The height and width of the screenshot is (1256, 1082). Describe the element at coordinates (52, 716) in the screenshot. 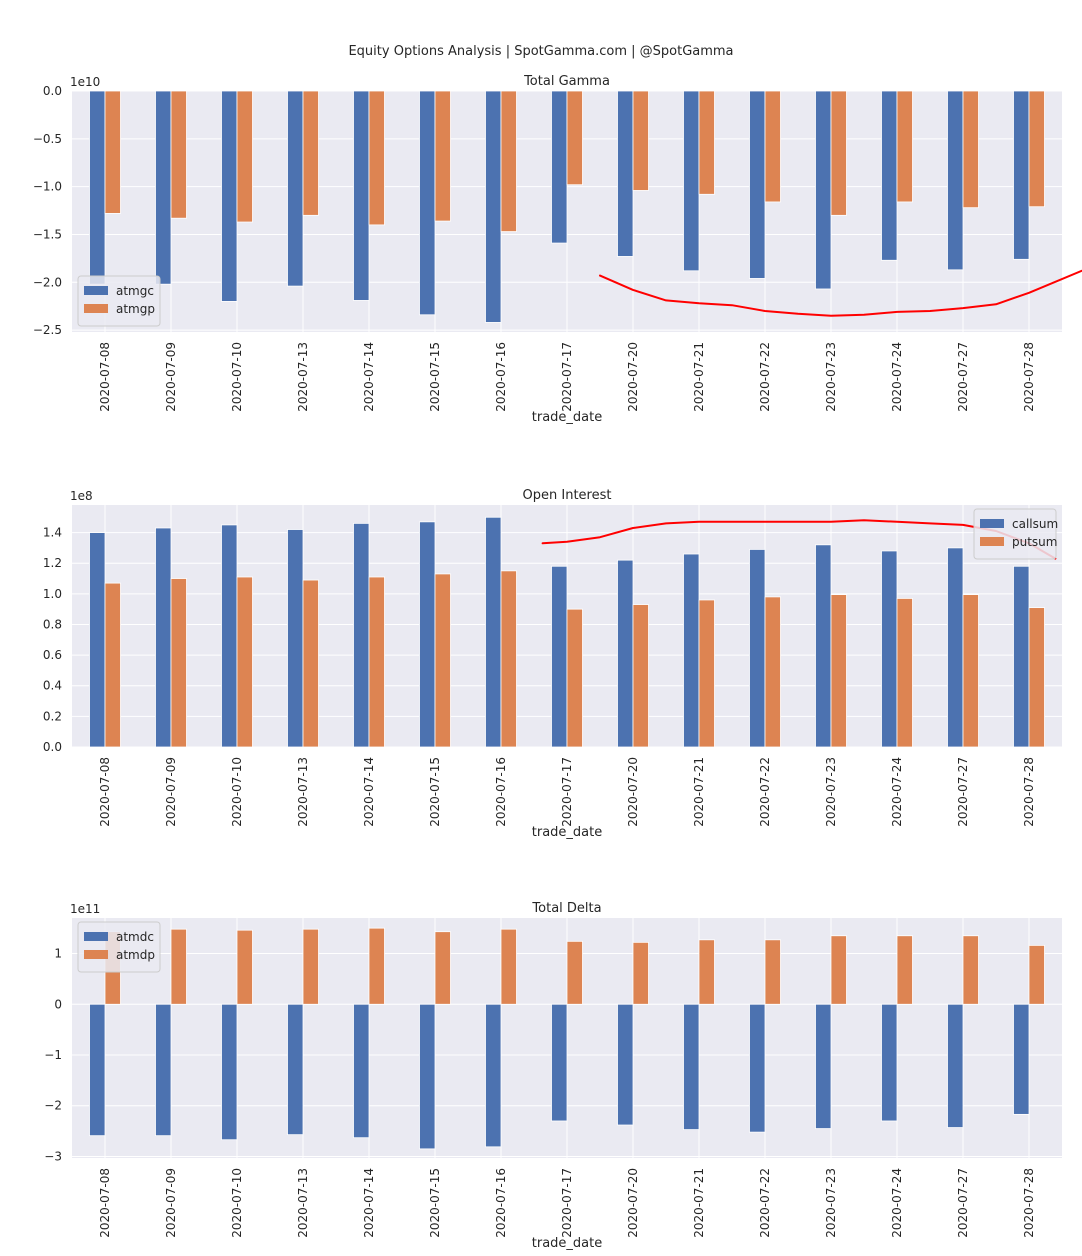

I see `ytick-label: 0.2` at that location.